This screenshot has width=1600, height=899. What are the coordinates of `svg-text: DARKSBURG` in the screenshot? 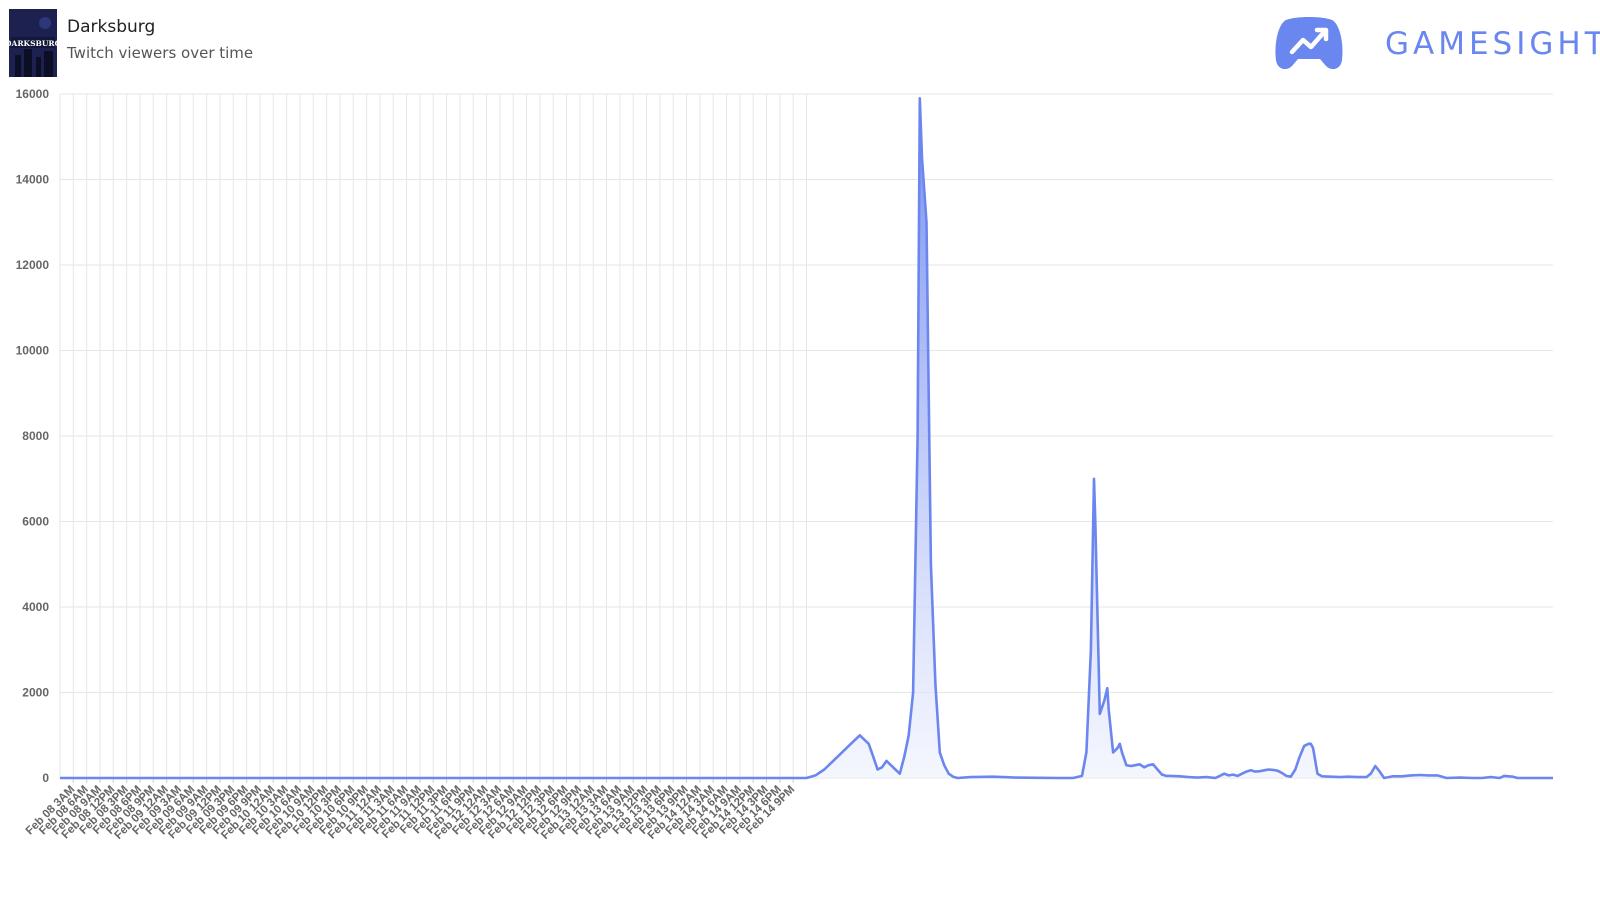 It's located at (33, 43).